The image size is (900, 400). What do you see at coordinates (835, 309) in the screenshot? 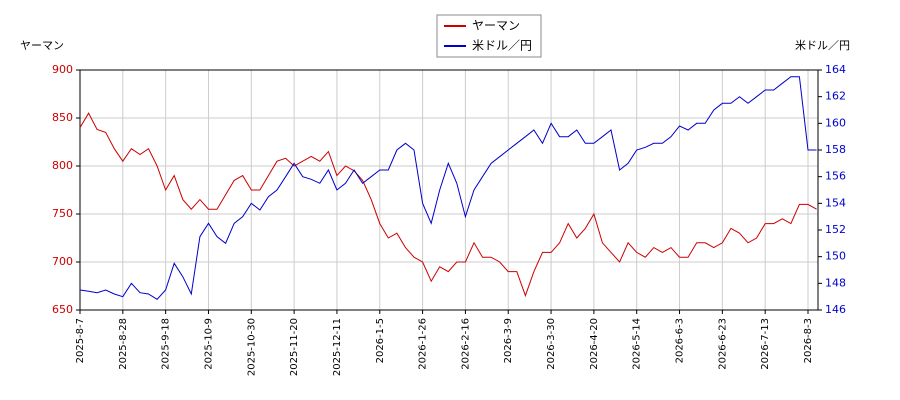
I see `y2-tick-label: 146` at bounding box center [835, 309].